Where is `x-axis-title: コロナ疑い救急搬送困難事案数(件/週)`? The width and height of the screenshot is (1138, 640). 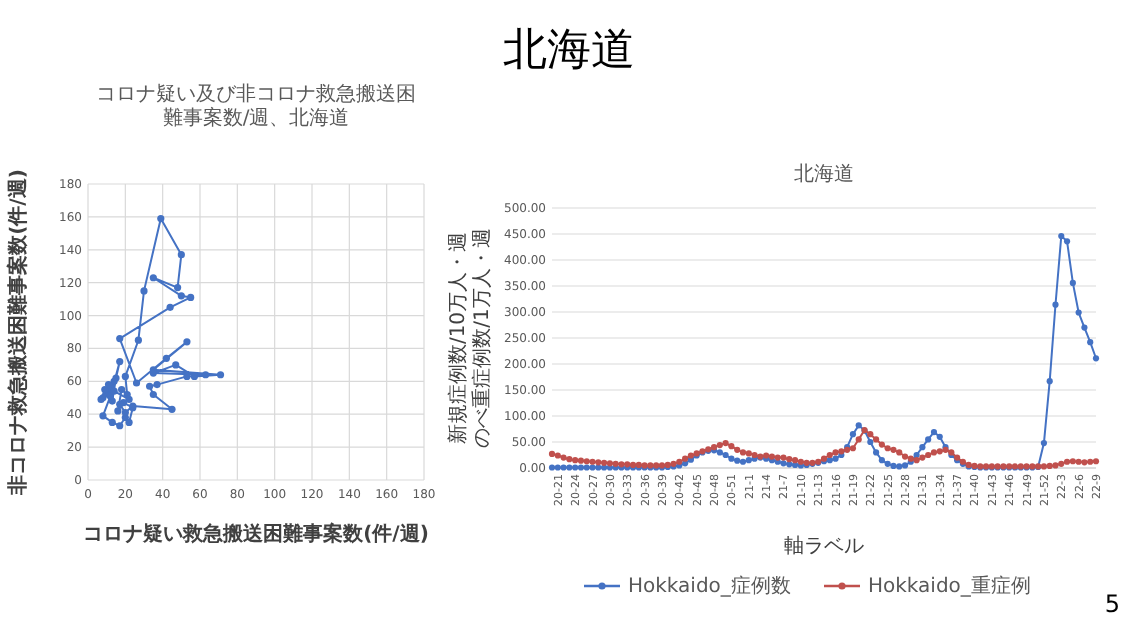 x-axis-title: コロナ疑い救急搬送困難事案数(件/週) is located at coordinates (256, 534).